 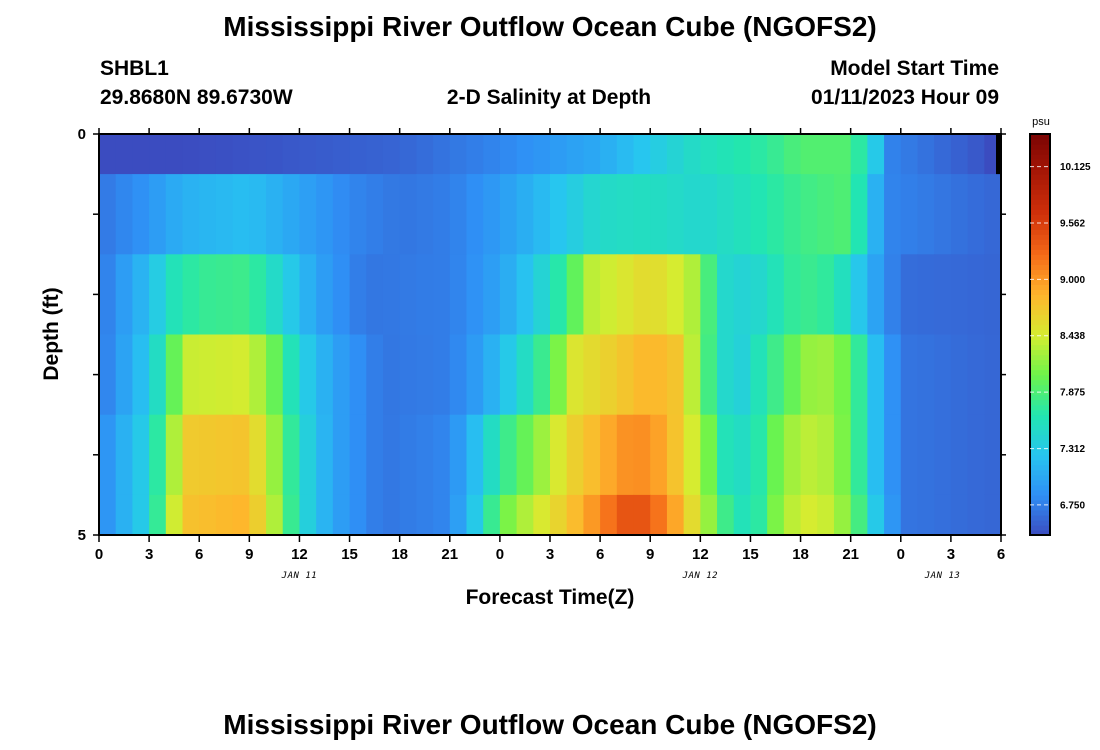 What do you see at coordinates (750, 554) in the screenshot?
I see `x-tick-label: 15` at bounding box center [750, 554].